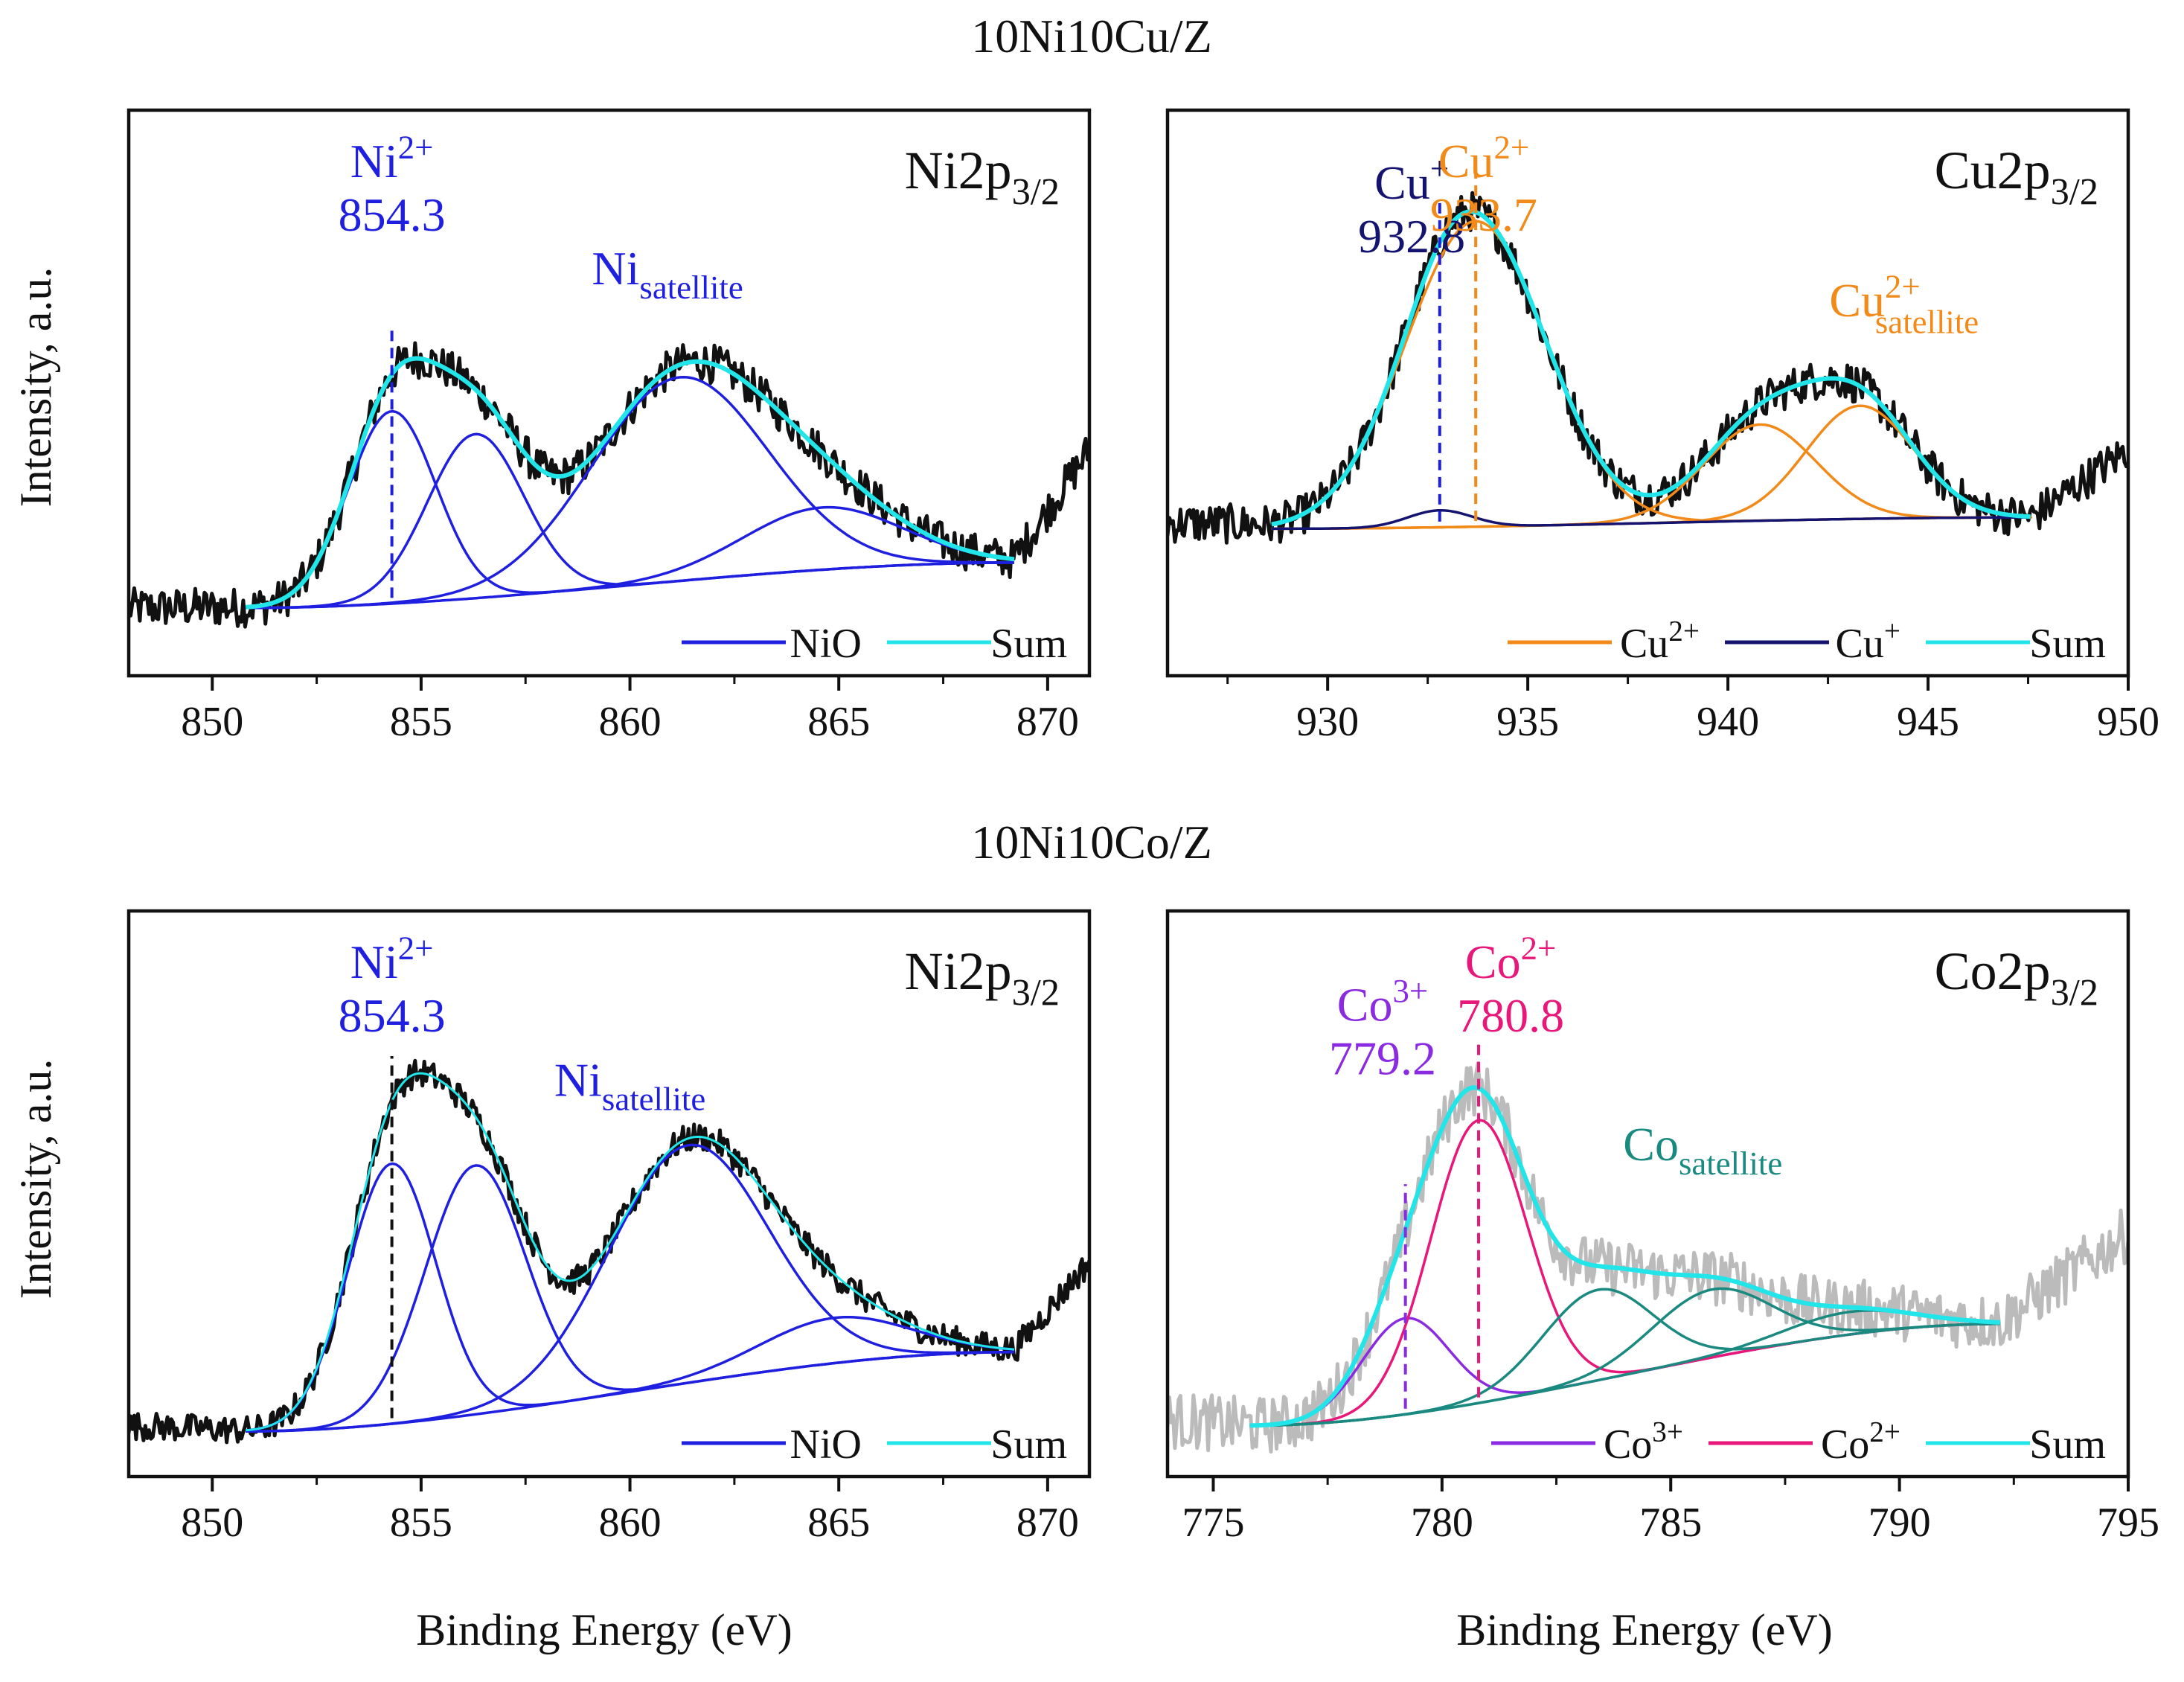 This screenshot has height=1682, width=2184. What do you see at coordinates (2128, 1523) in the screenshot?
I see `x-tick-label-4: 795` at bounding box center [2128, 1523].